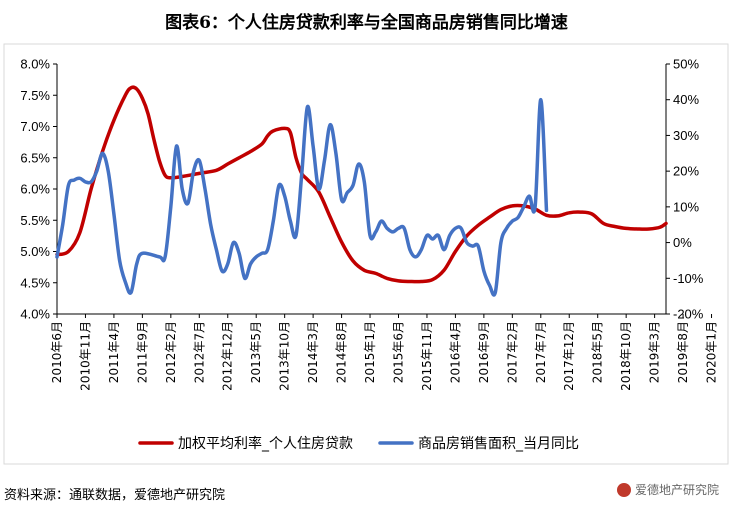 The image size is (733, 506). Describe the element at coordinates (541, 352) in the screenshot. I see `x-tick-label: 2017年7月` at that location.